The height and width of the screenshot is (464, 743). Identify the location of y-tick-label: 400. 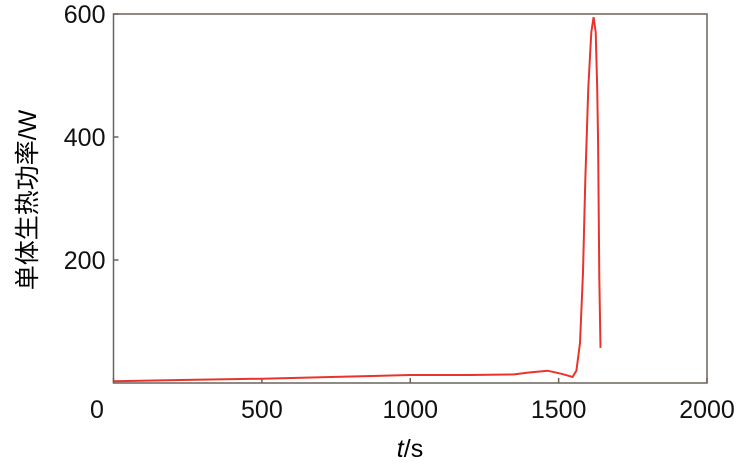
(85, 138).